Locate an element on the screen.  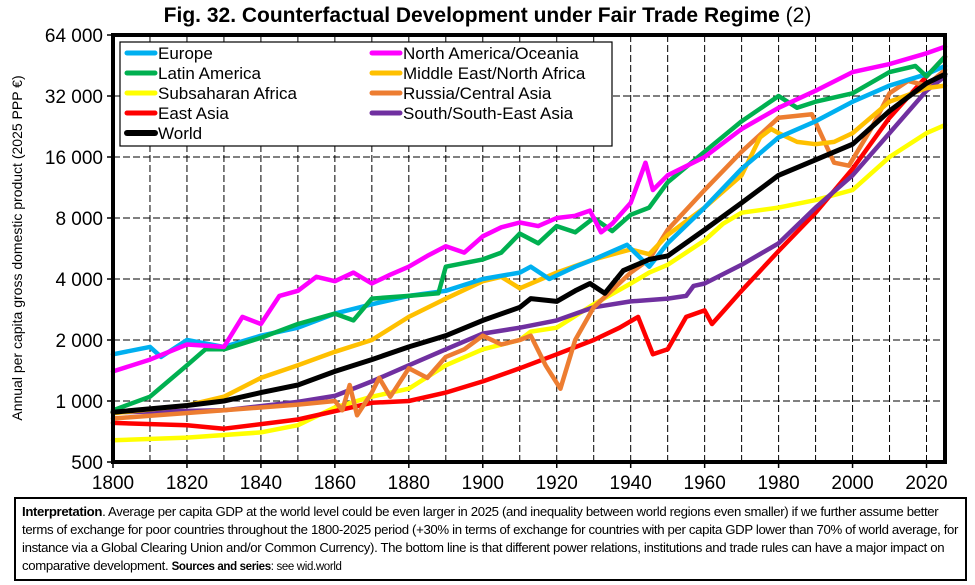
legend-label: North America/Oceania is located at coordinates (491, 53).